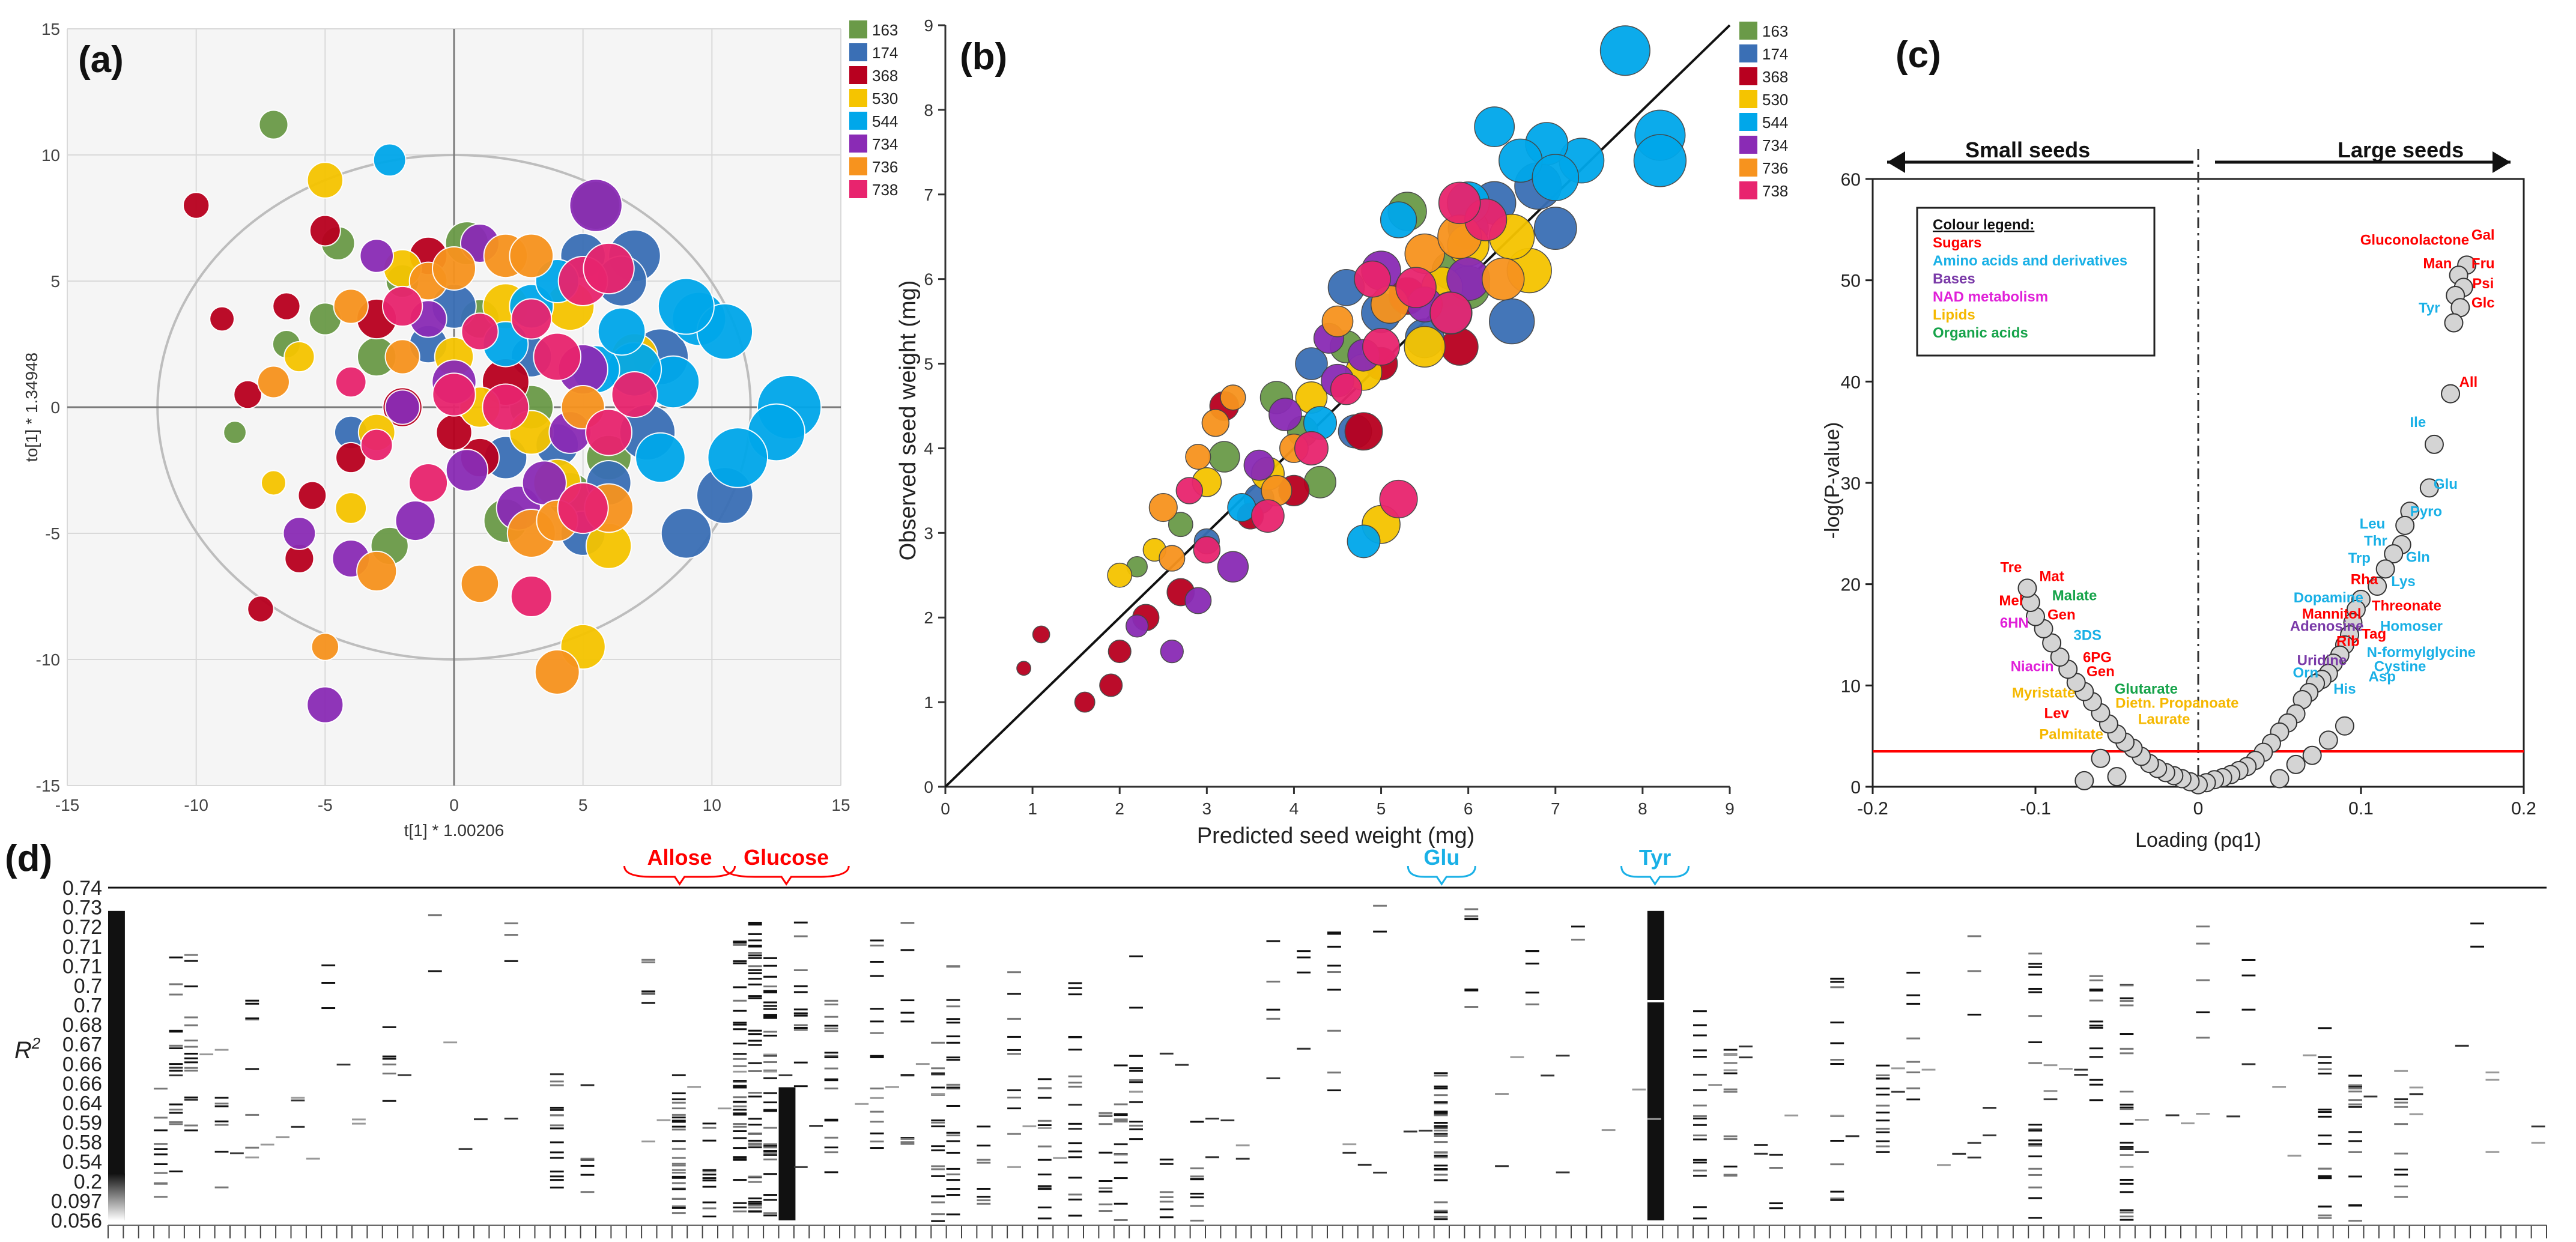 The width and height of the screenshot is (2576, 1242). Describe the element at coordinates (116, 1065) in the screenshot. I see `heatmap-column-solid` at that location.